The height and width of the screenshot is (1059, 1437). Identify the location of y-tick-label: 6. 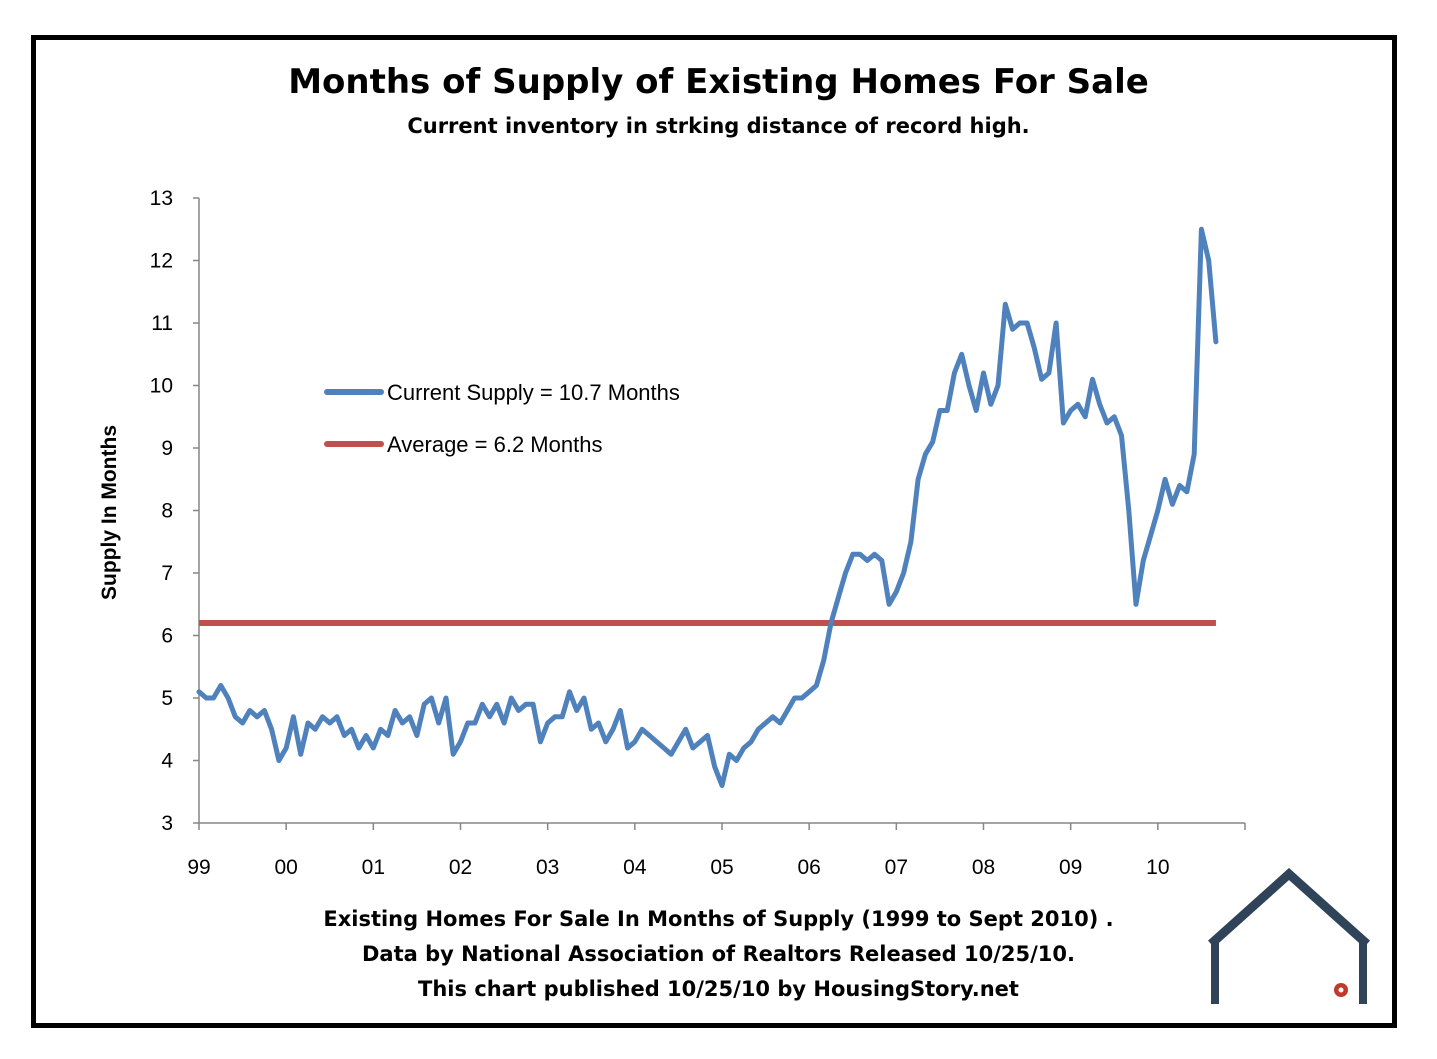
(167, 636).